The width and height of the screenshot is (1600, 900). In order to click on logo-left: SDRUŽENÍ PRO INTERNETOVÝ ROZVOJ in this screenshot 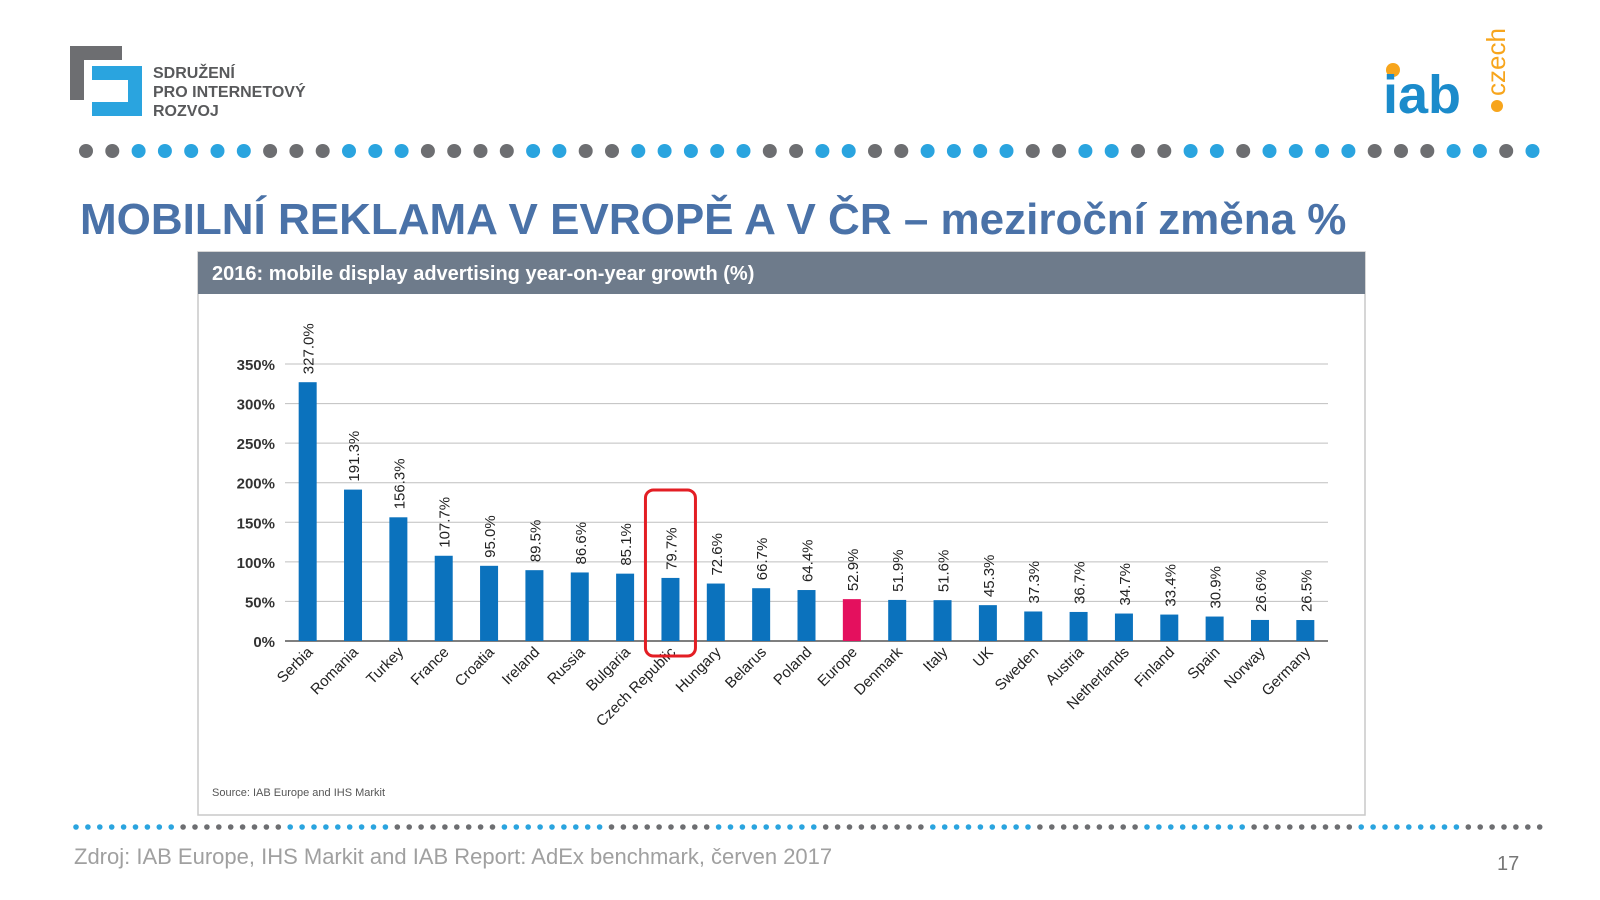, I will do `click(188, 83)`.